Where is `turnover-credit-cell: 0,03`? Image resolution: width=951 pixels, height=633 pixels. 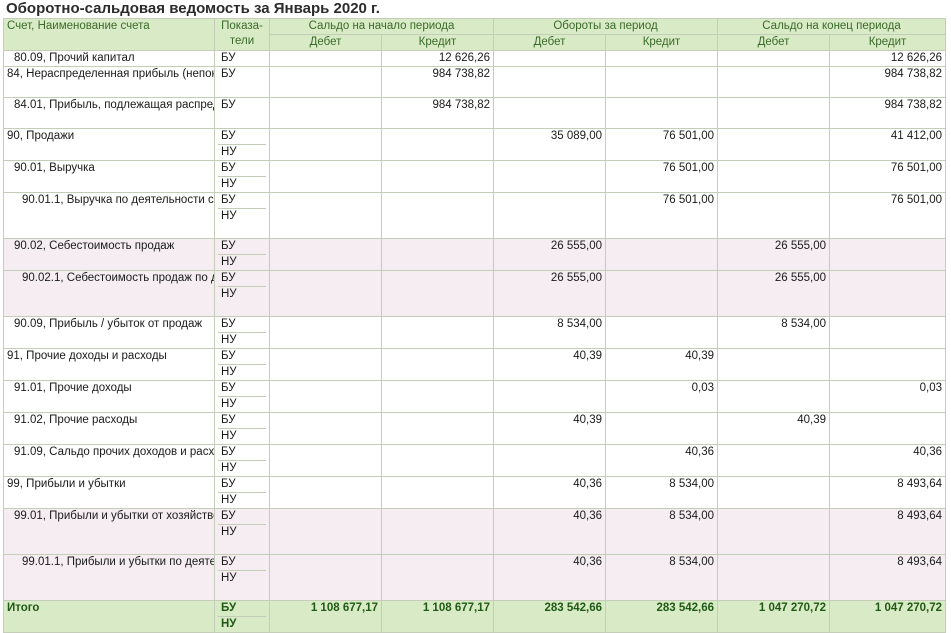
turnover-credit-cell: 0,03 is located at coordinates (661, 396).